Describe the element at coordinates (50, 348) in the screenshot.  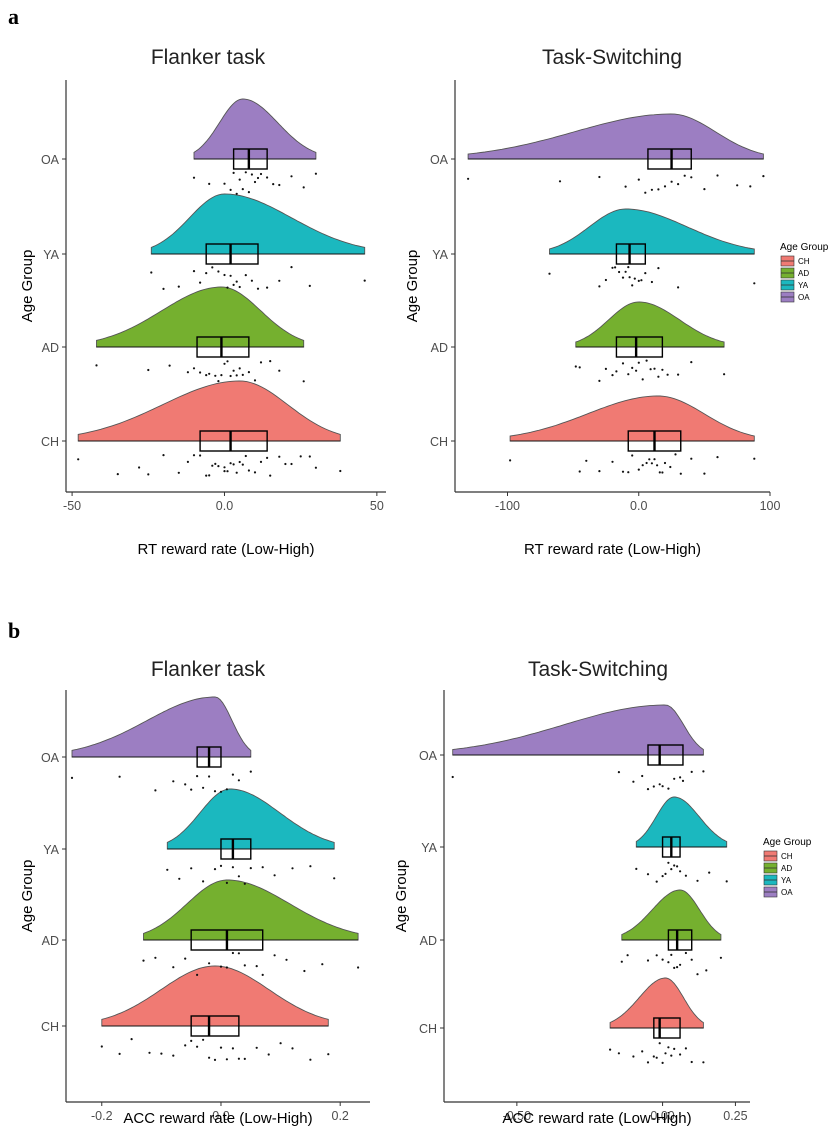
I see `ytick-label-AD: AD` at that location.